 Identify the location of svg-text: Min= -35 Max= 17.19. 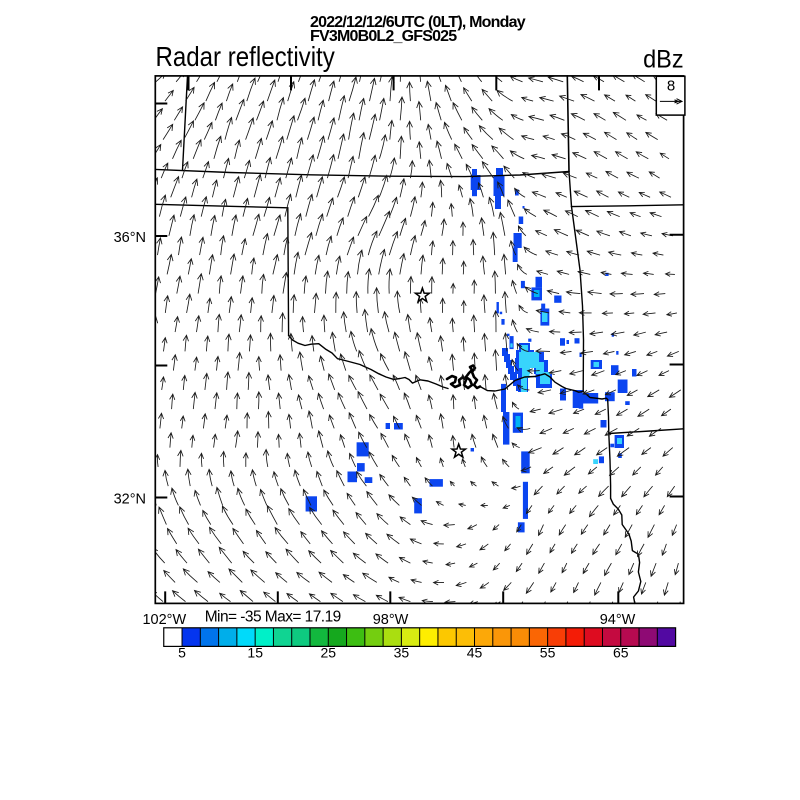
(273, 617).